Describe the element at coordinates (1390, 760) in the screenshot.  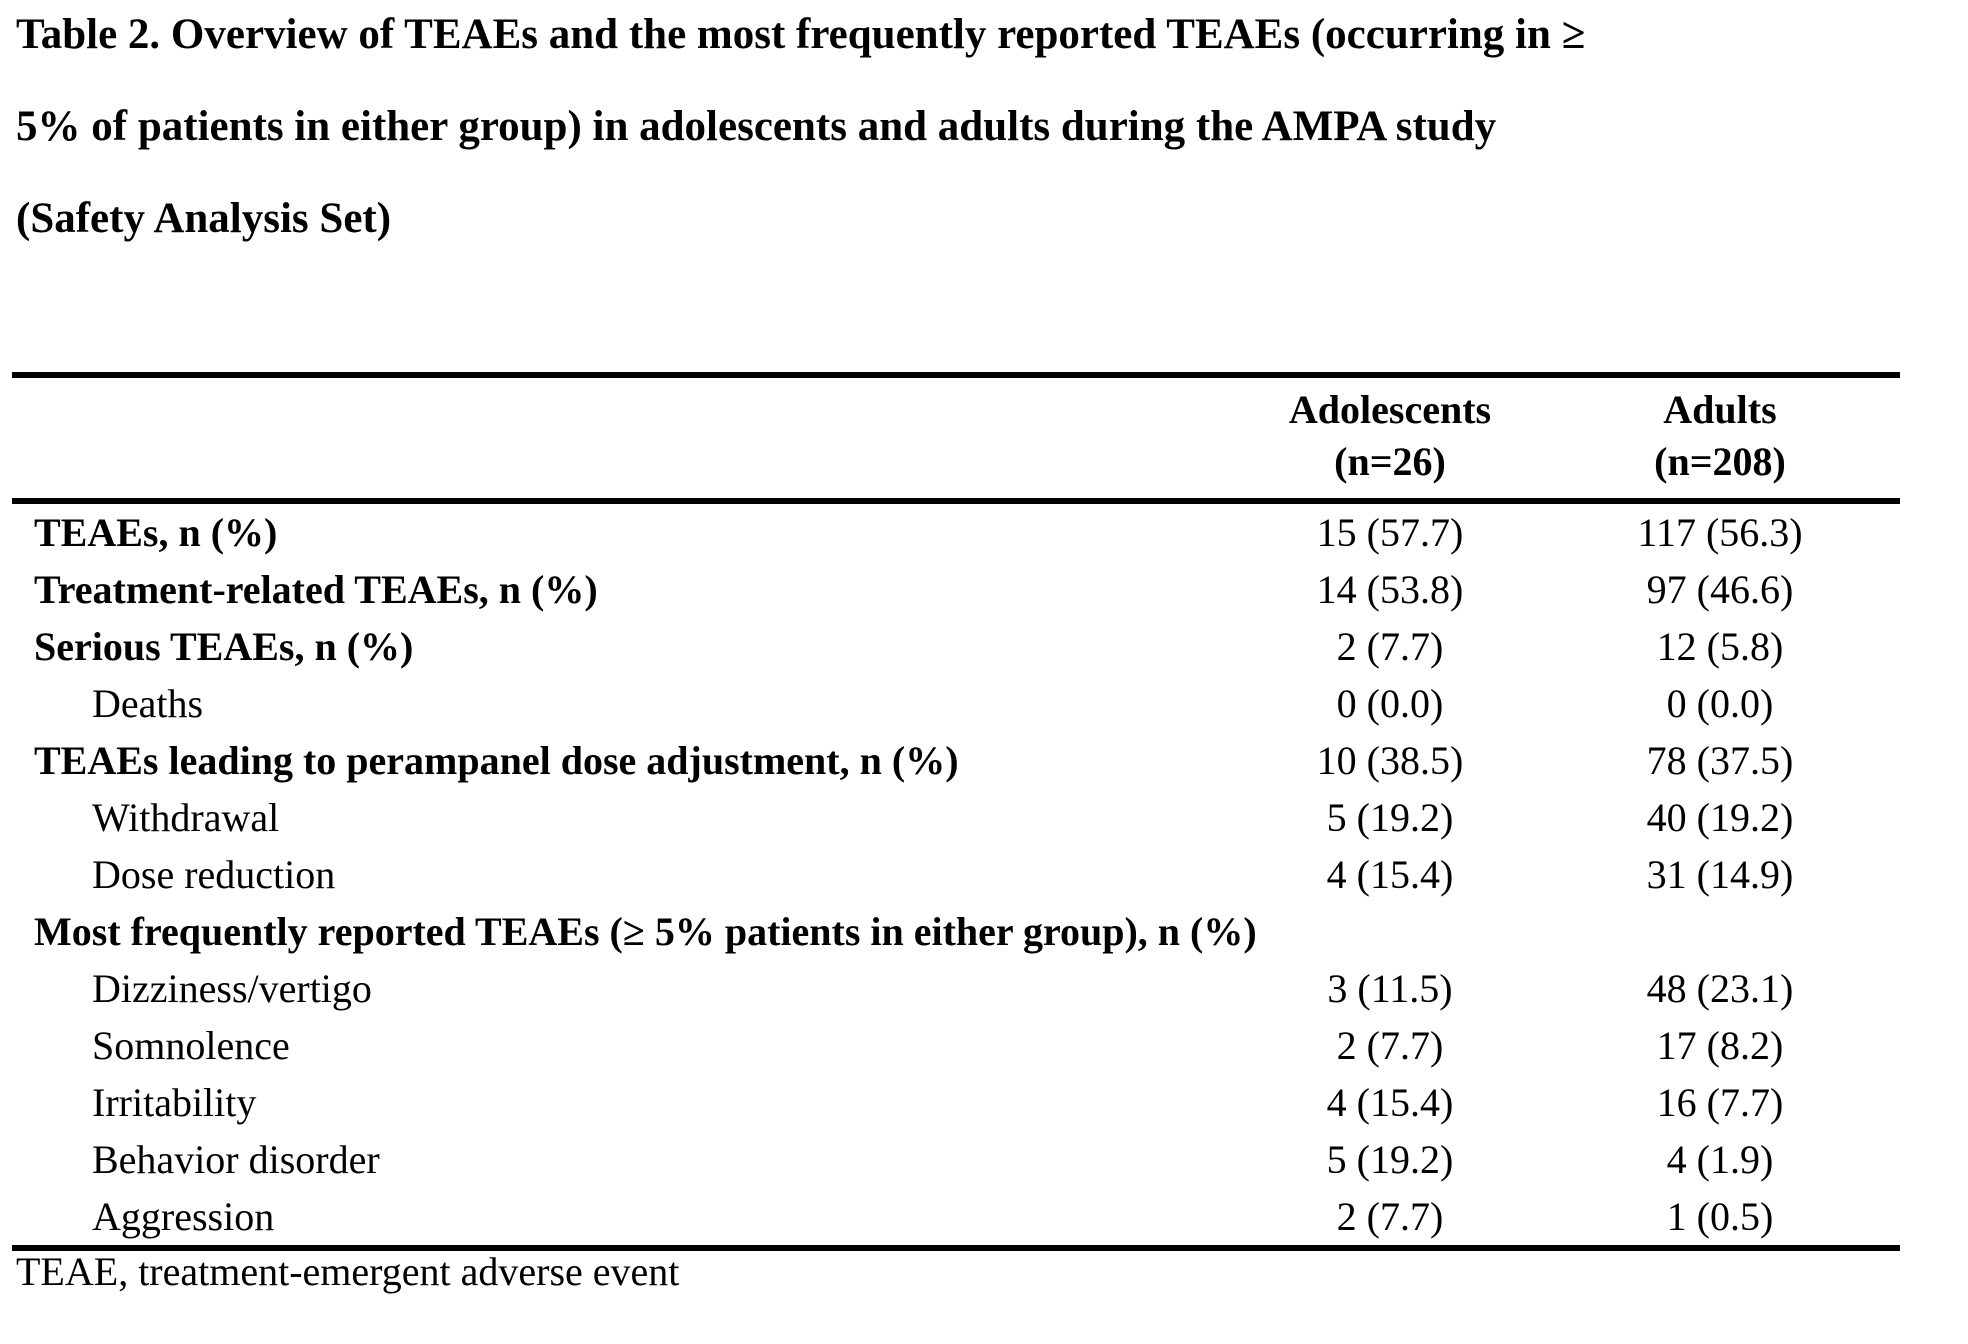
I see `adolescents-value: 10 (38.5)` at that location.